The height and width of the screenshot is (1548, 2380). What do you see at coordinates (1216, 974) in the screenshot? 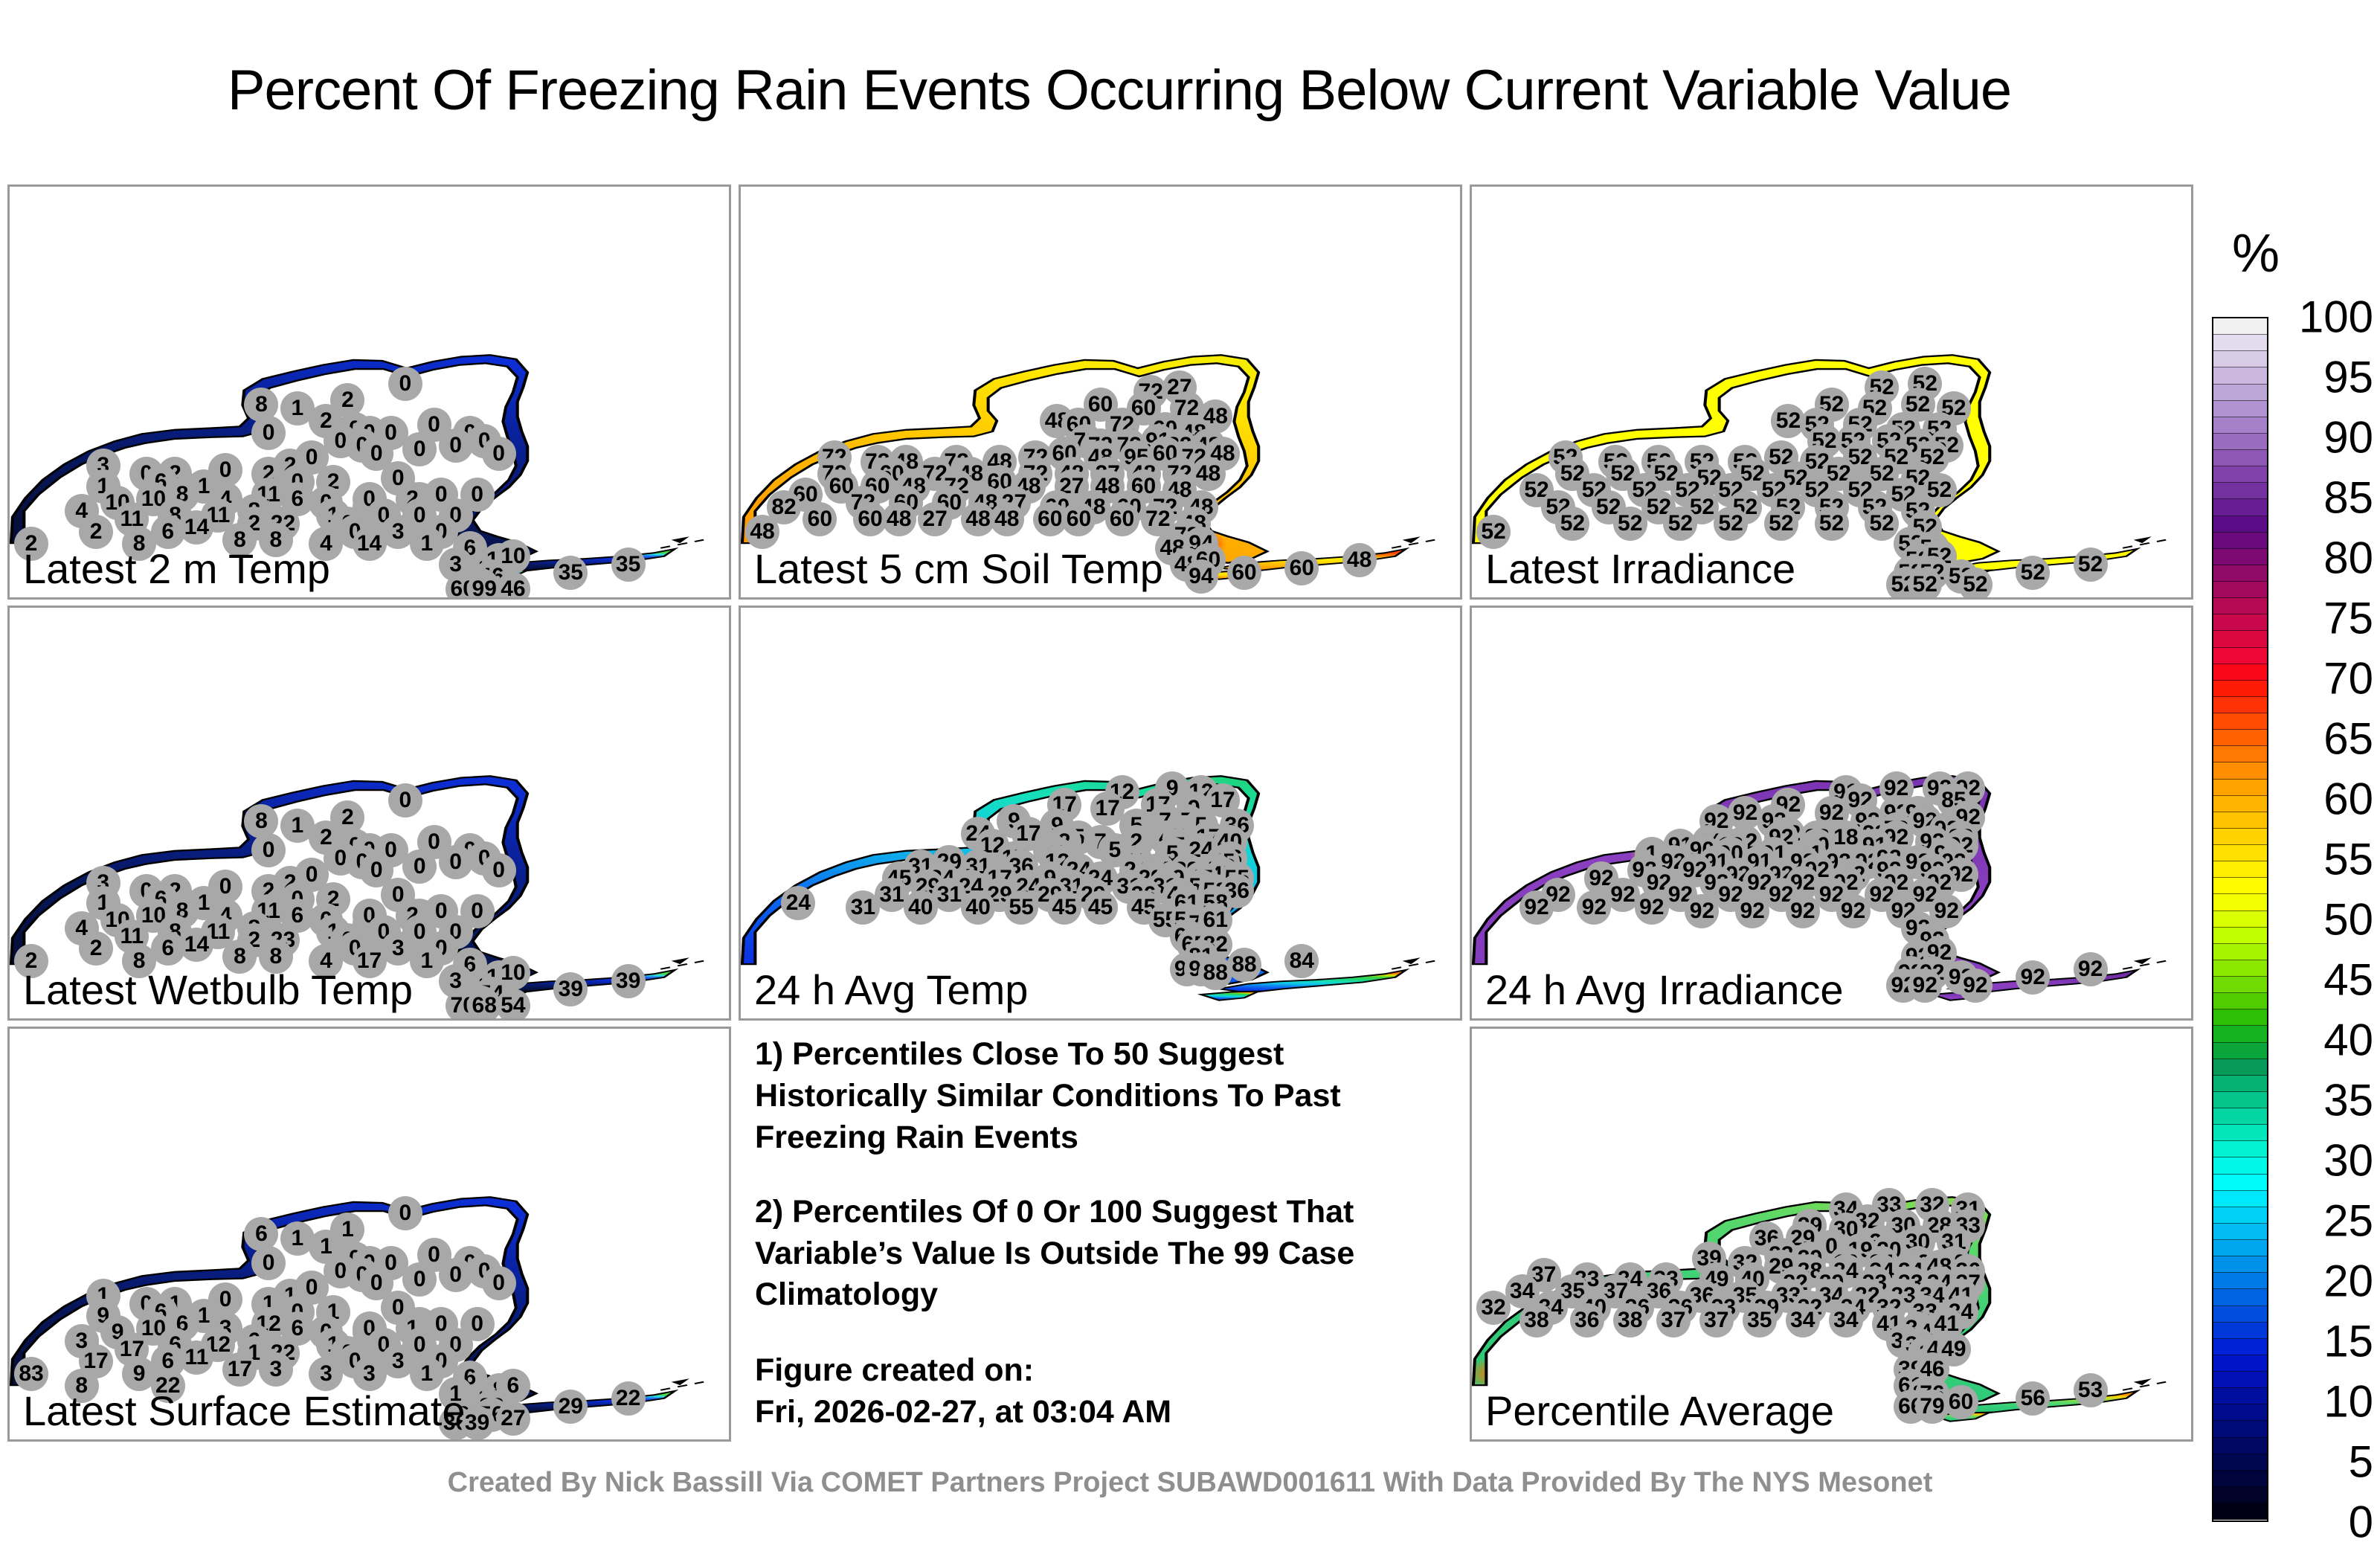
I see `station-marker: 88` at bounding box center [1216, 974].